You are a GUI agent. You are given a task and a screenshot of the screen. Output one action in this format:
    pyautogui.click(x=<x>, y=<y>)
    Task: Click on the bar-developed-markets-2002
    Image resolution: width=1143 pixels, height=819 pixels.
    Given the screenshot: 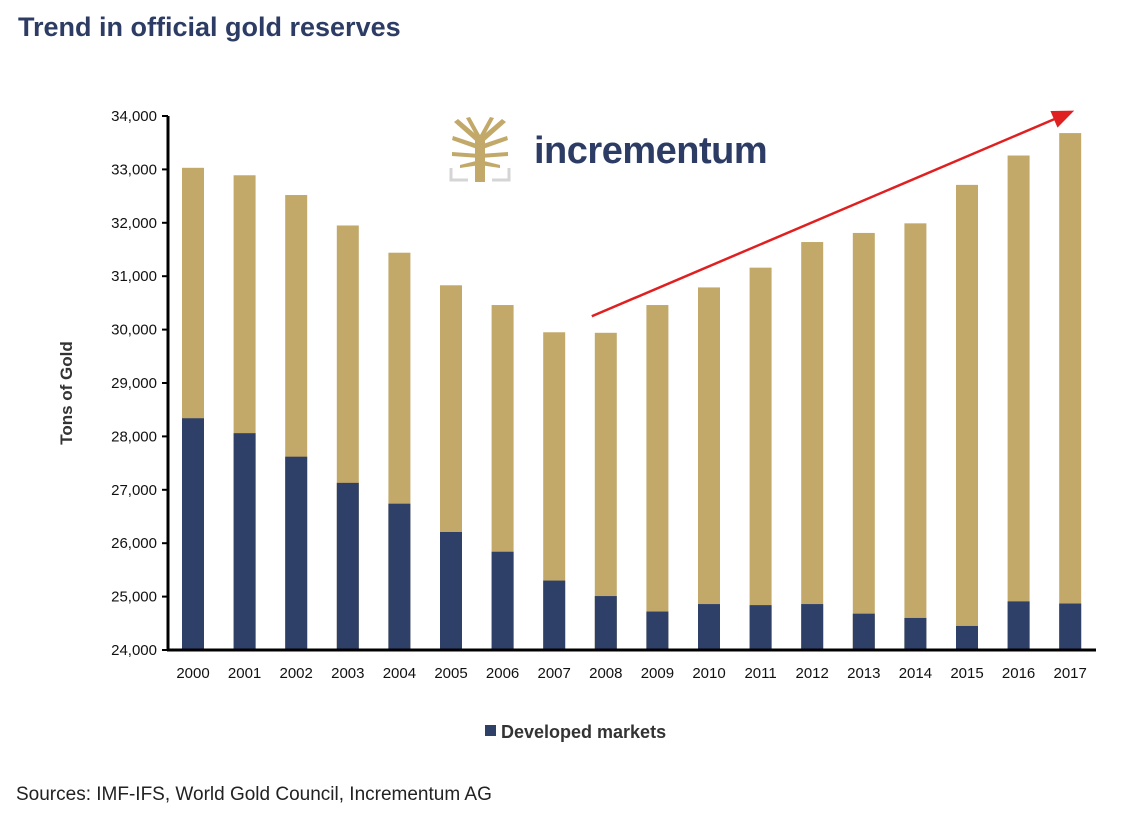 What is the action you would take?
    pyautogui.click(x=296, y=553)
    